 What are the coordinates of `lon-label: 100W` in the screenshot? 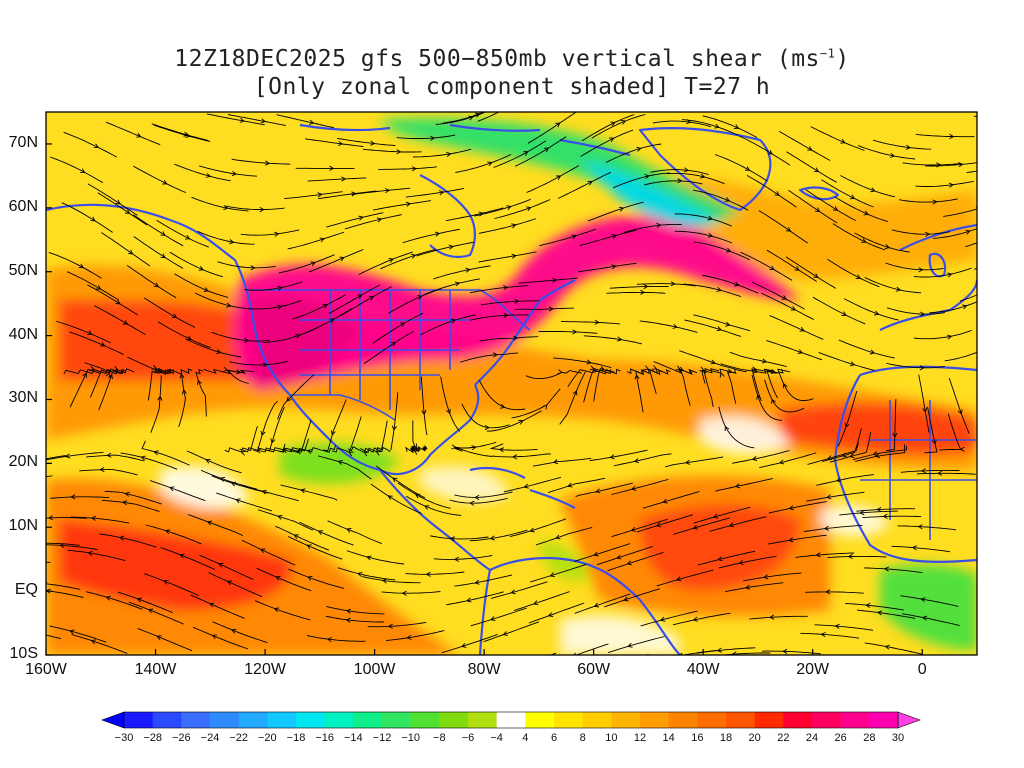 It's located at (374, 669).